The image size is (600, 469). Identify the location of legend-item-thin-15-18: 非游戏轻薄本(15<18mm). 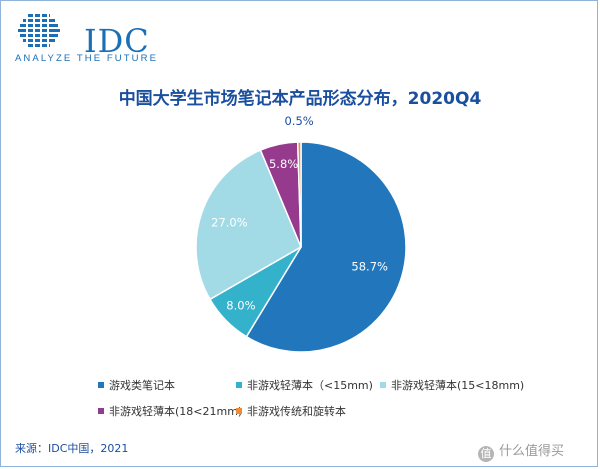
(452, 385).